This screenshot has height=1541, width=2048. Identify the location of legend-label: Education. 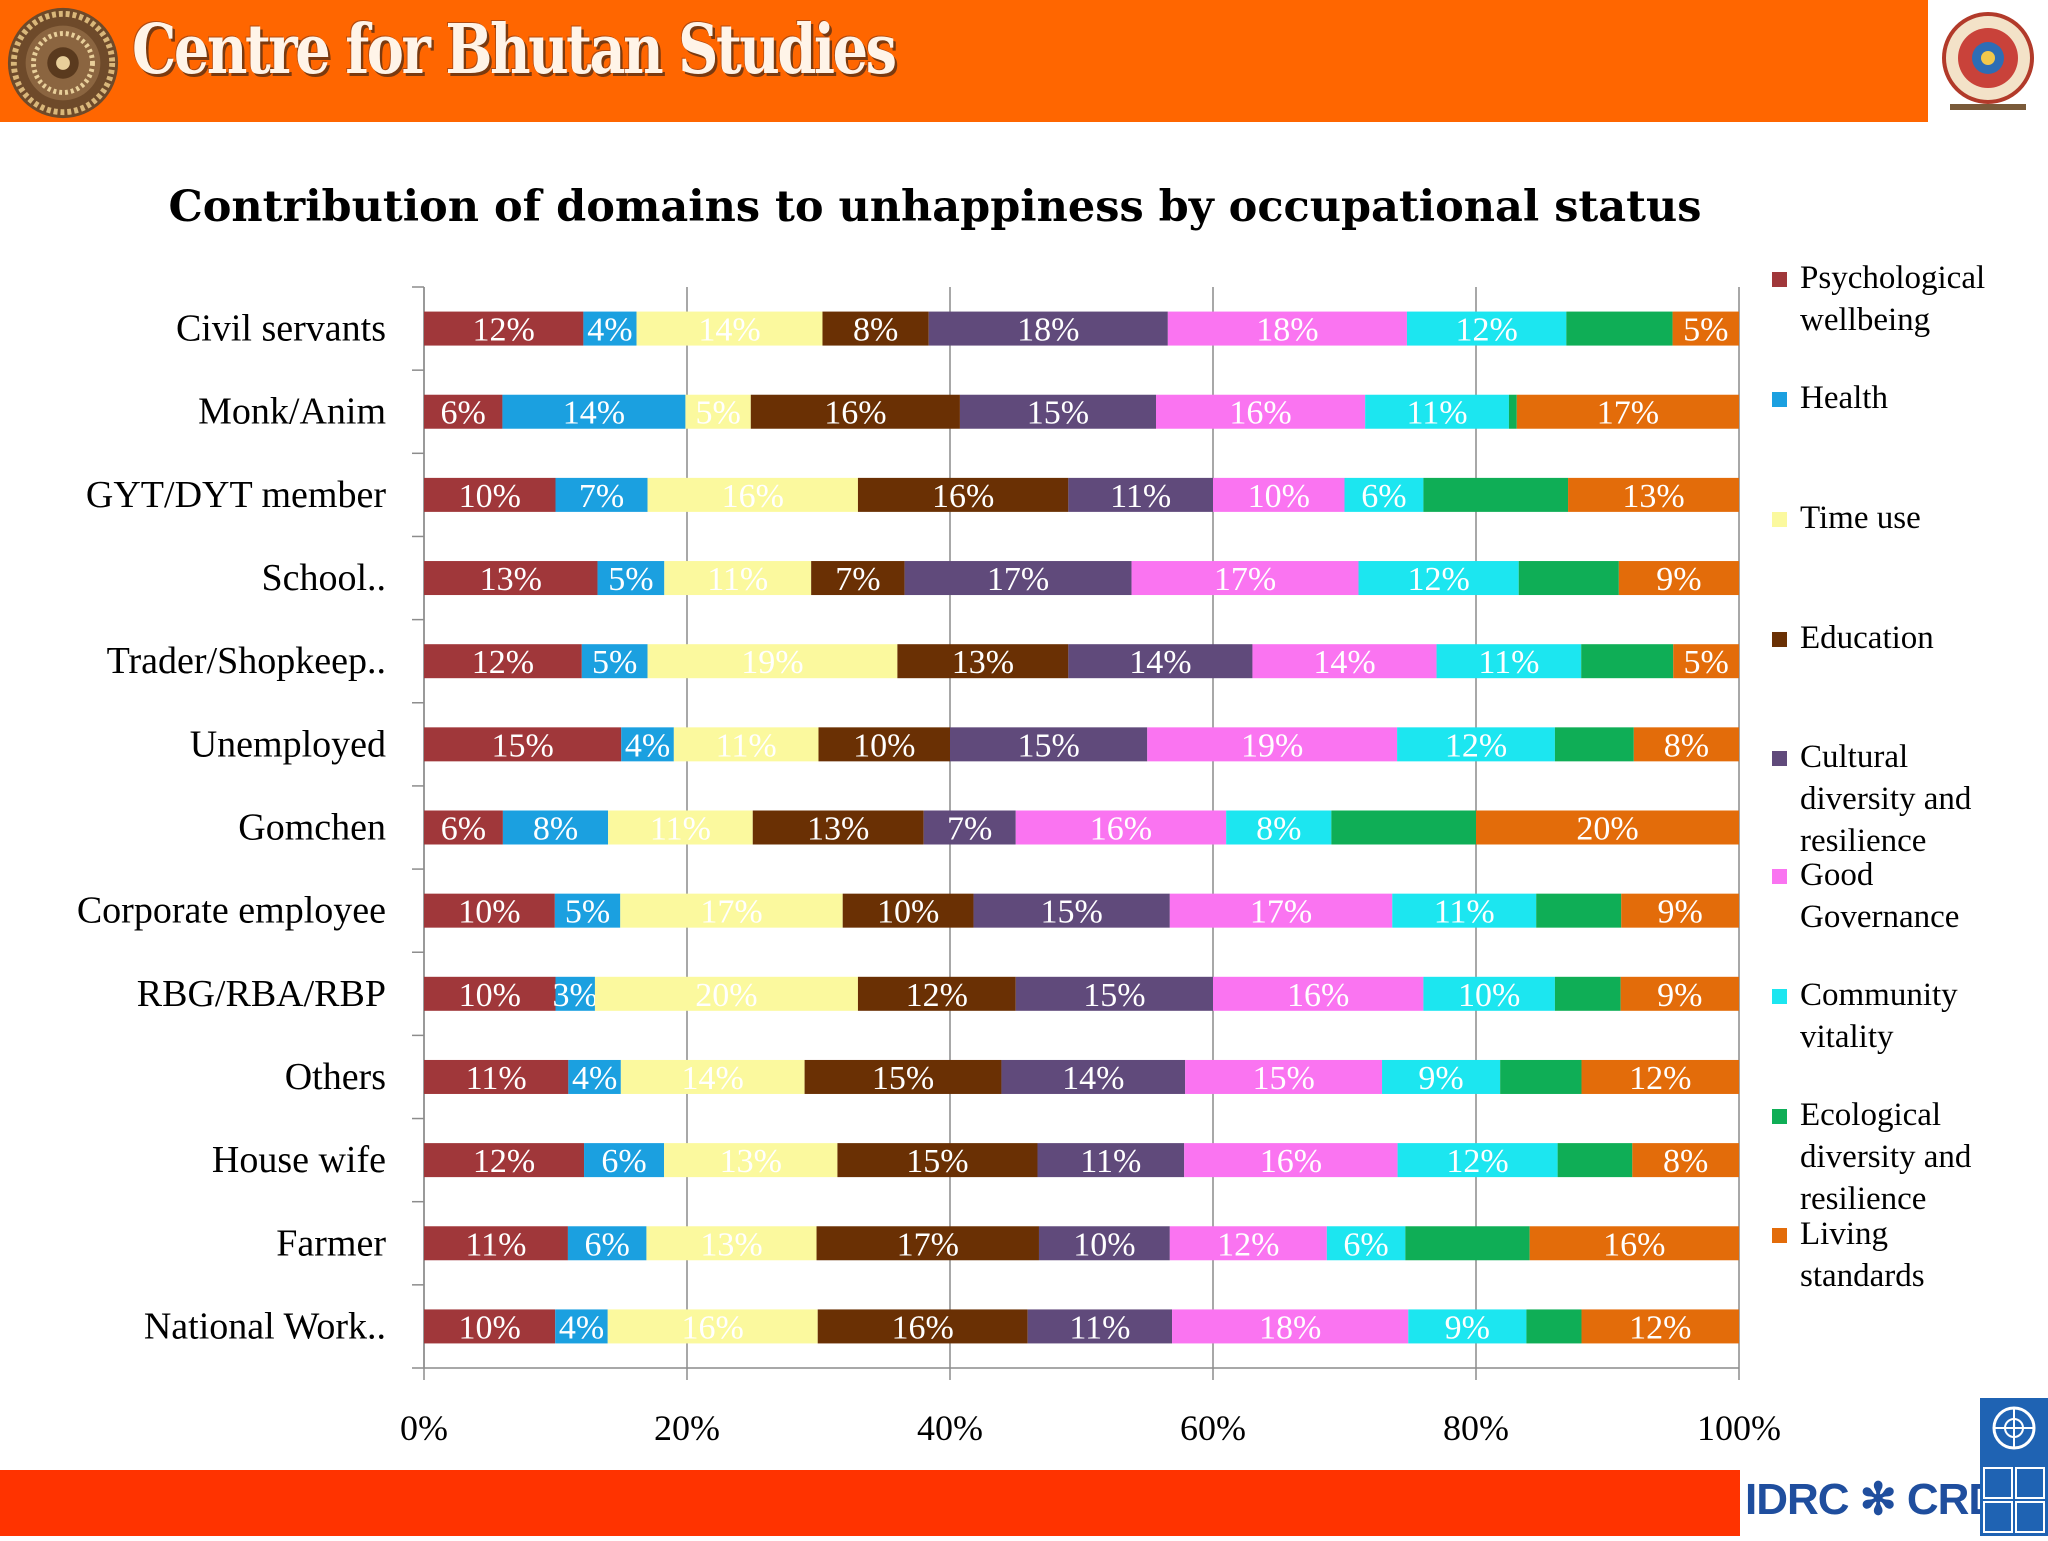
(1867, 638).